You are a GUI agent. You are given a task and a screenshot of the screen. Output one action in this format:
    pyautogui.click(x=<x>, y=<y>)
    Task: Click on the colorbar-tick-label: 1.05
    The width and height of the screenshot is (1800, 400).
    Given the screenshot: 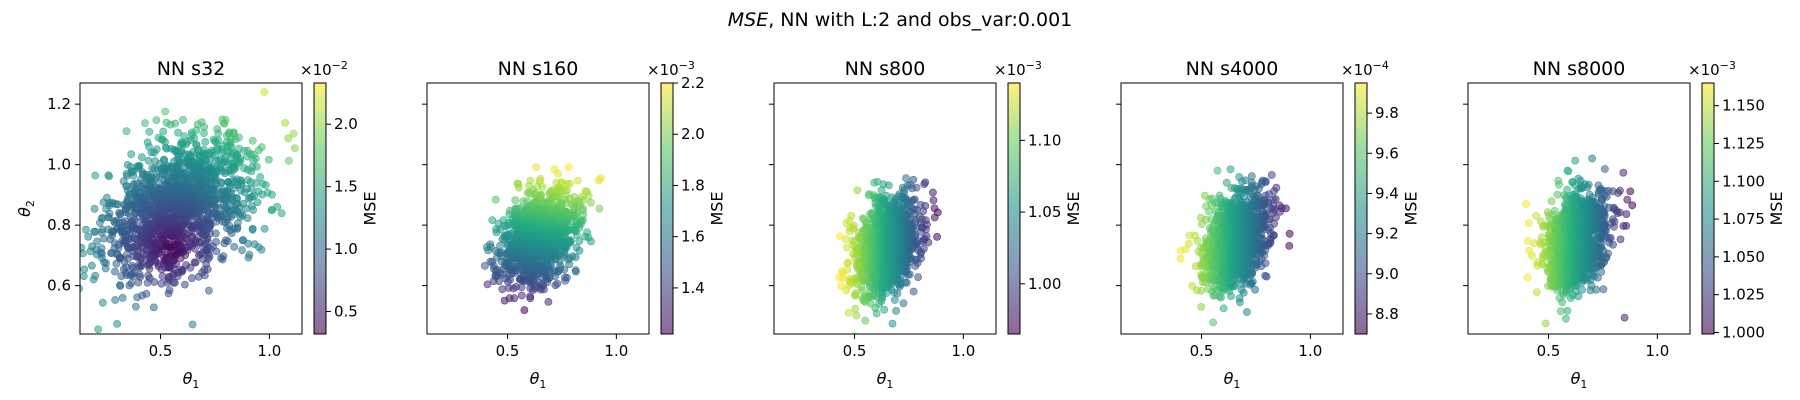 What is the action you would take?
    pyautogui.click(x=1044, y=212)
    